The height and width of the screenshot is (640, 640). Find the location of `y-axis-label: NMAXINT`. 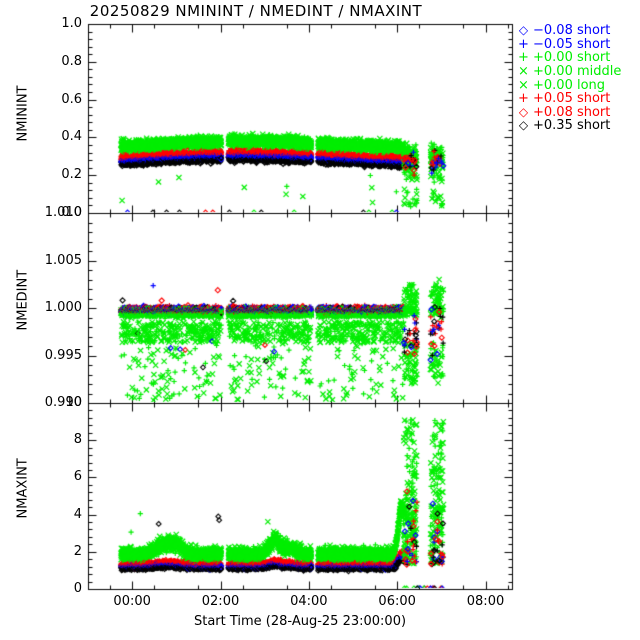

y-axis-label: NMAXINT is located at coordinates (23, 488).